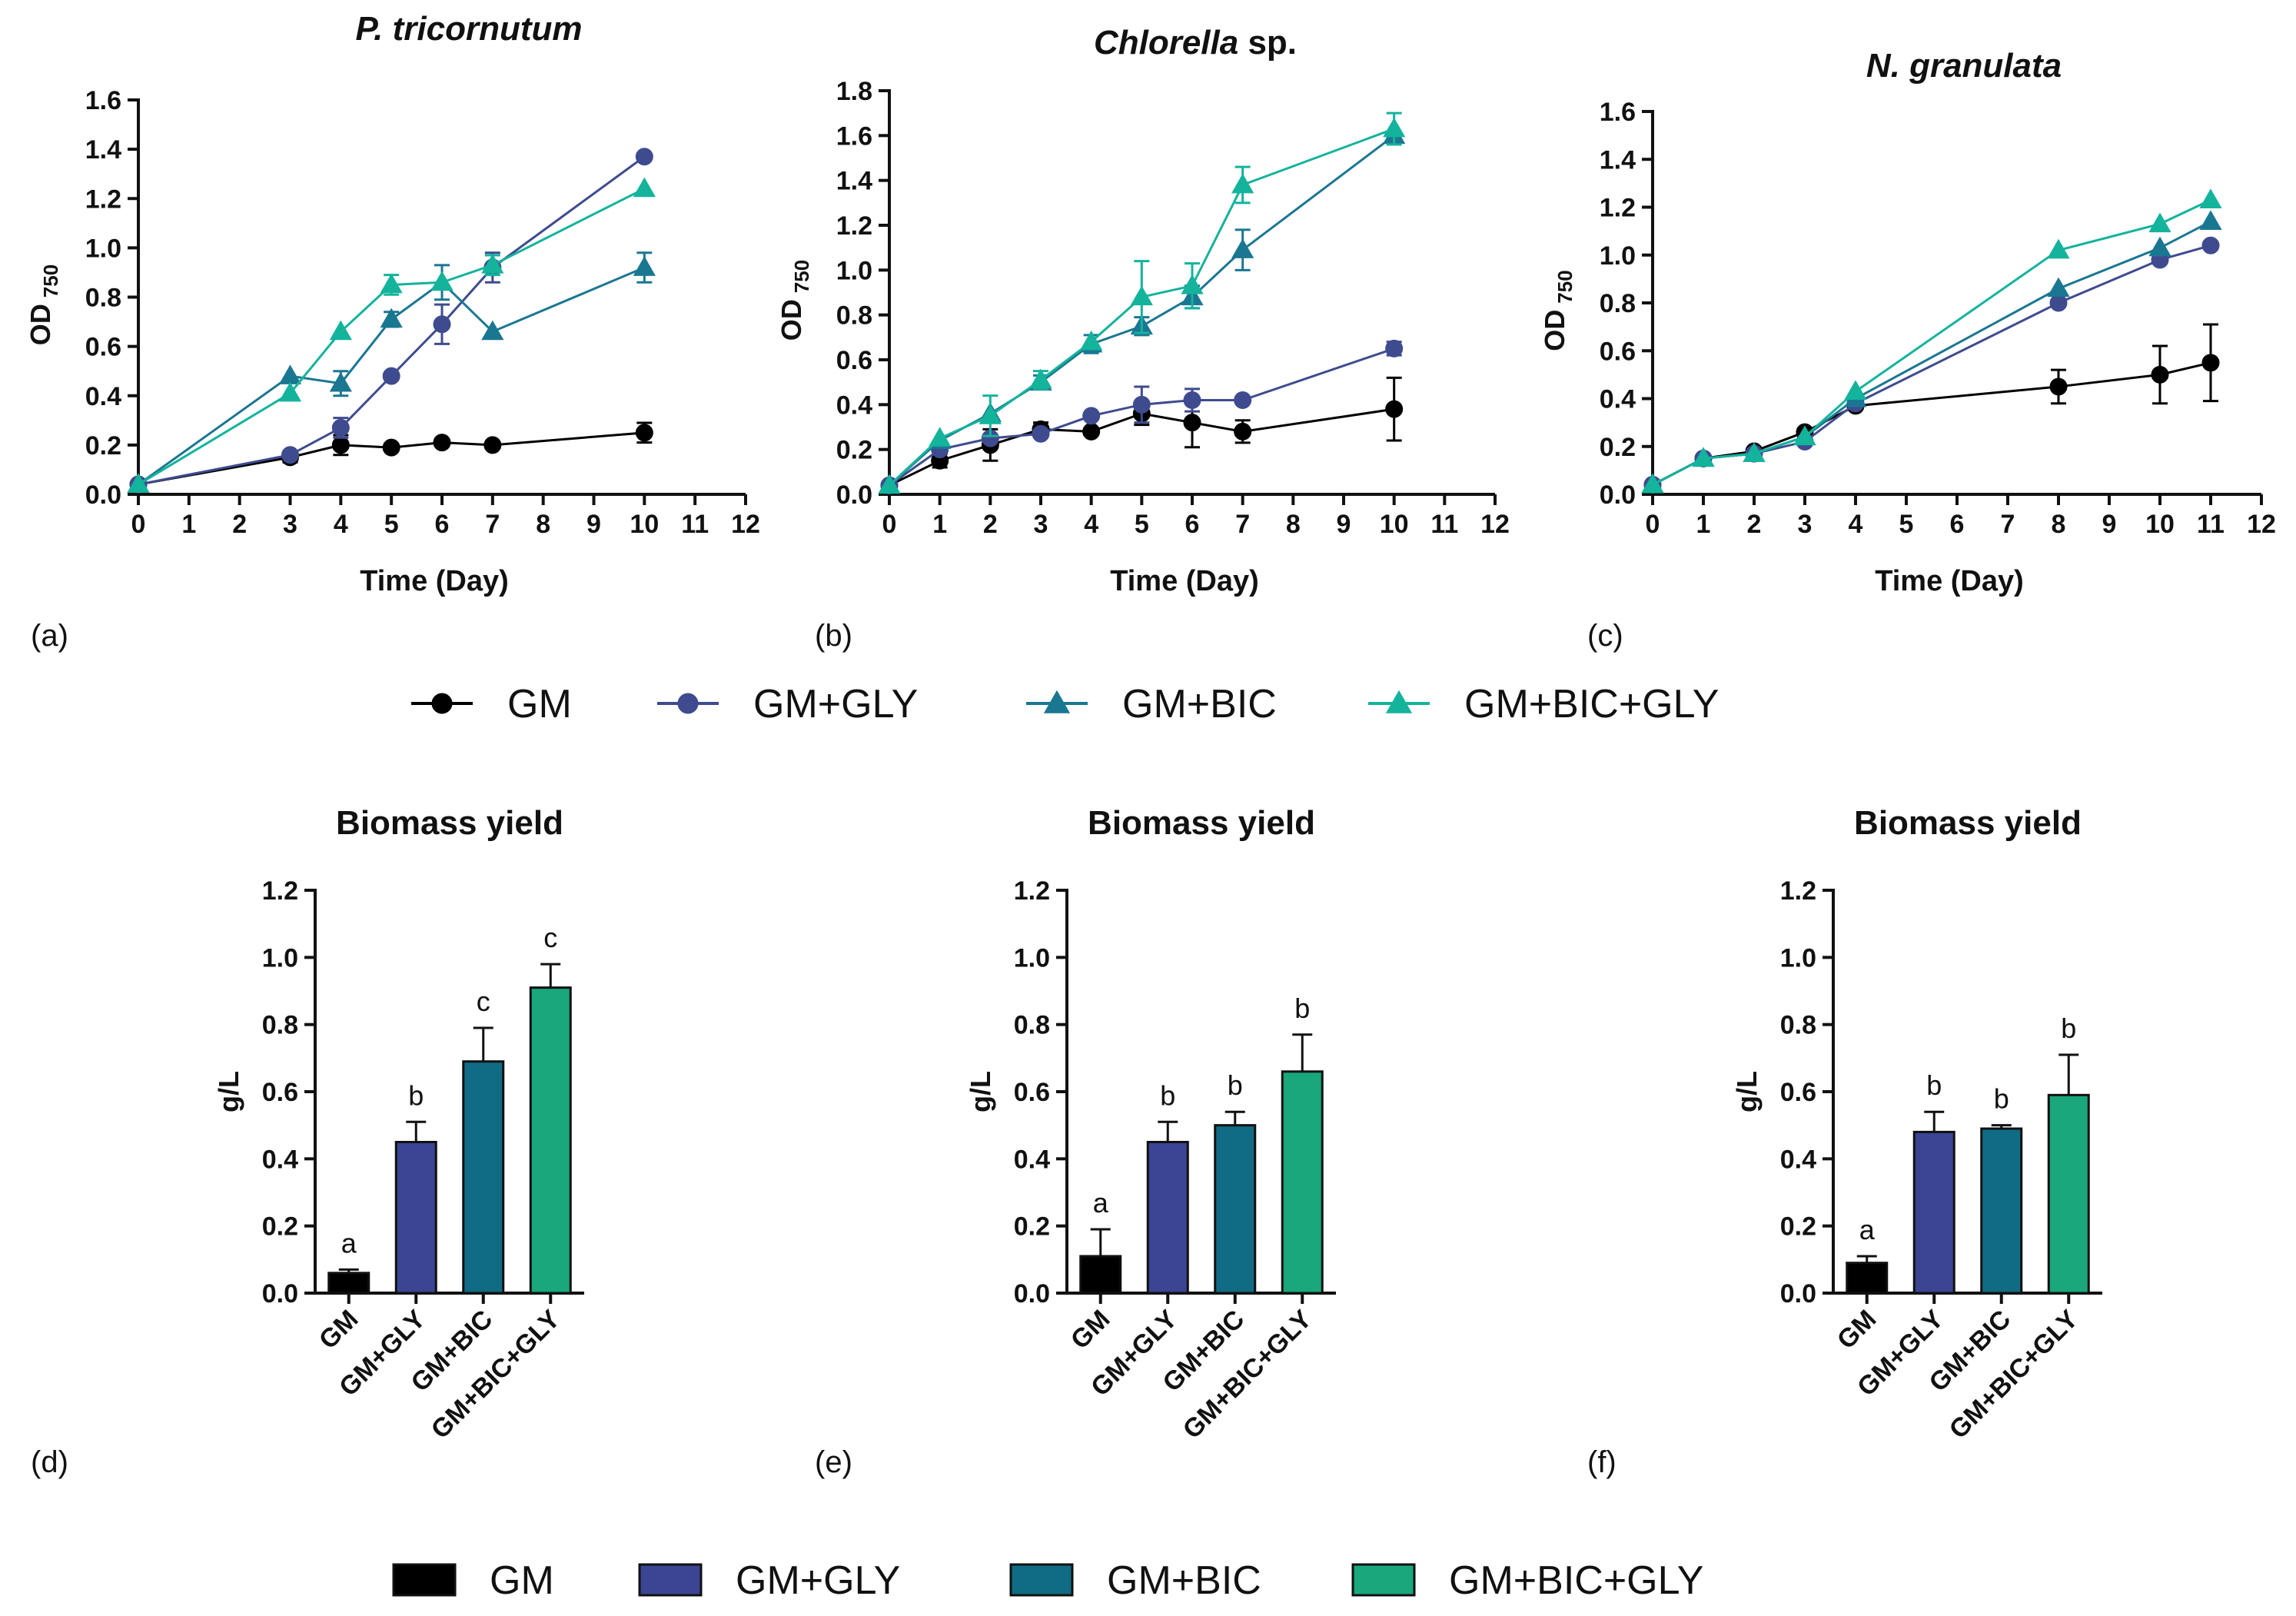 This screenshot has width=2296, height=1616. I want to click on x-tick-label: 7, so click(2008, 524).